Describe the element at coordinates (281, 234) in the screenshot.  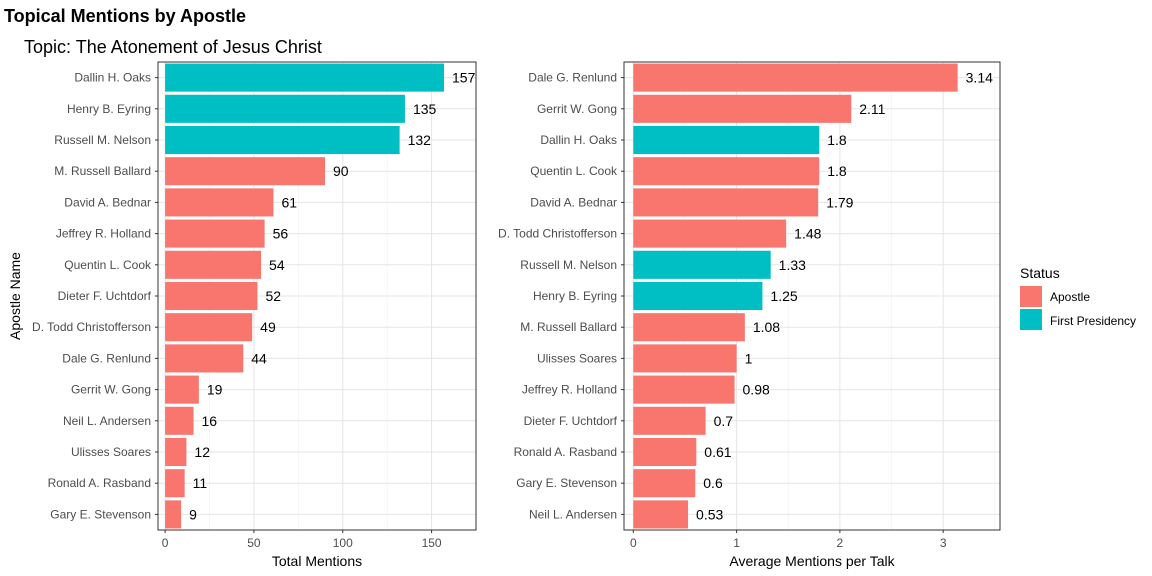
I see `data-label-jeffrey-r-holland: 56` at that location.